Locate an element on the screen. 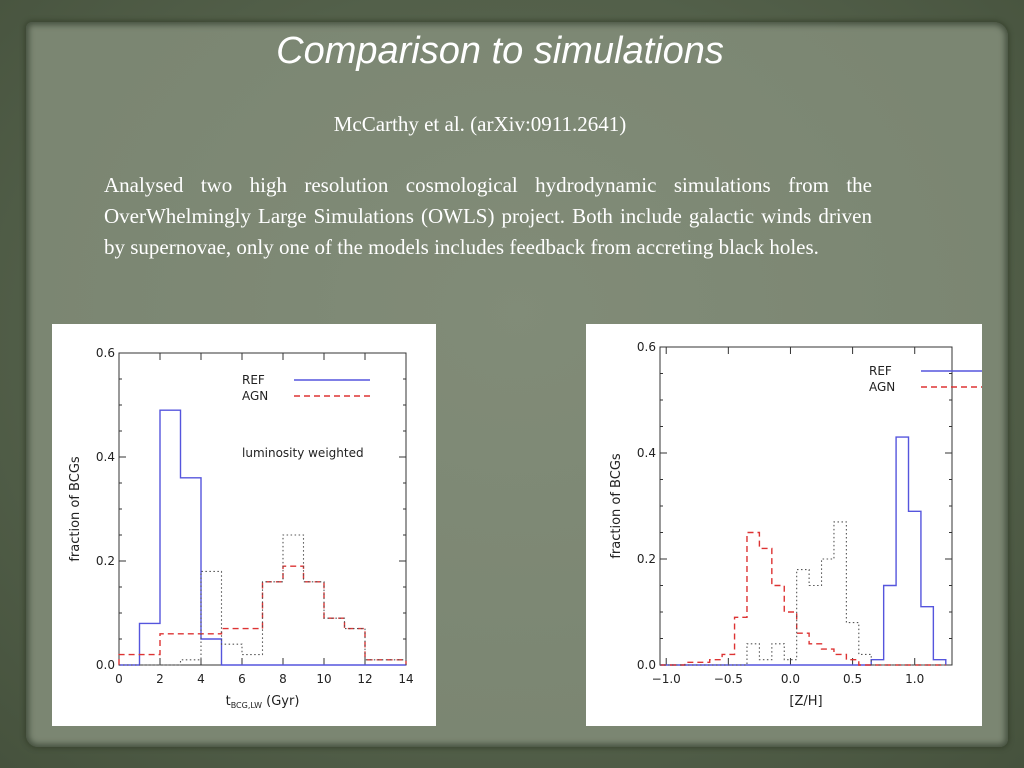  x-tick-label: 0 is located at coordinates (119, 679).